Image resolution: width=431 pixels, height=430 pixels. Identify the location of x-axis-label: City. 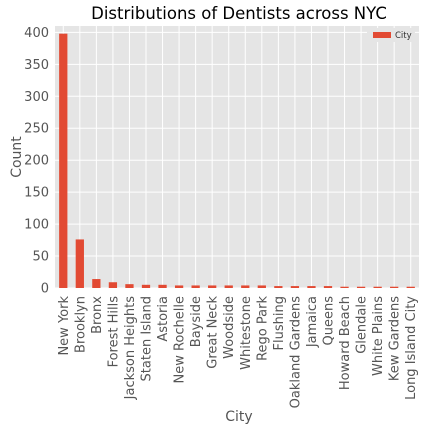
(238, 417).